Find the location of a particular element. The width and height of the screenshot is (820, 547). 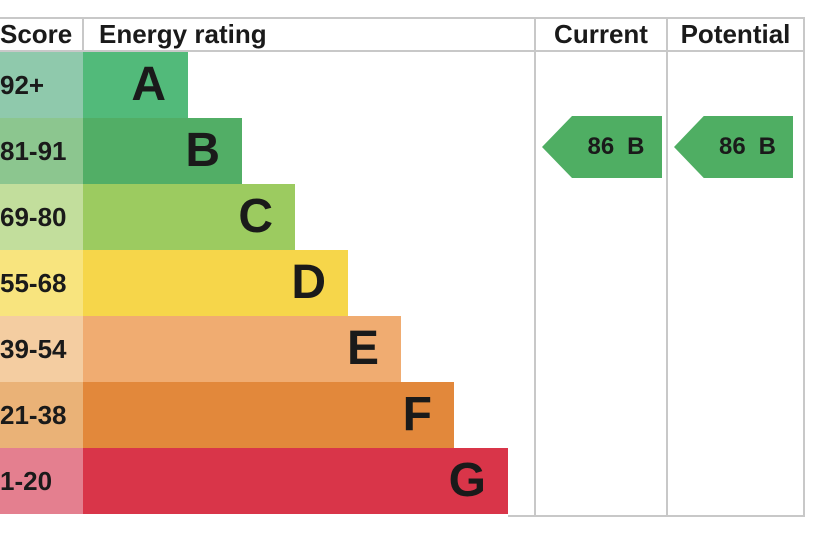

score-range-e: 39-54 is located at coordinates (41, 349).